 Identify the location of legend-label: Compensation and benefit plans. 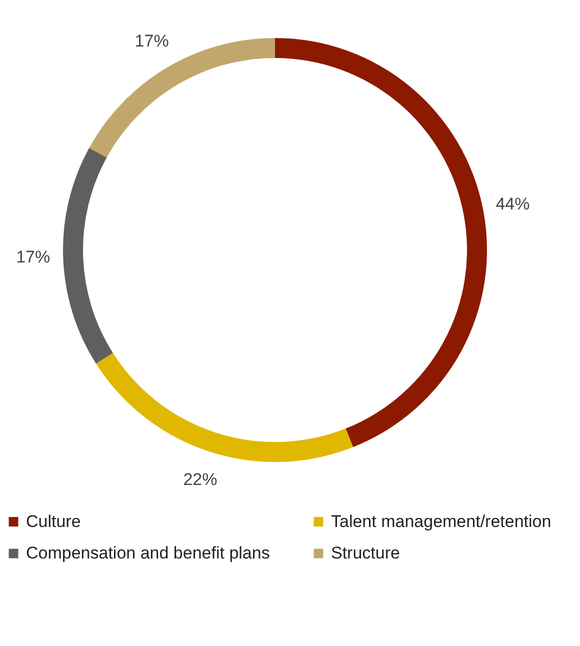
(148, 553).